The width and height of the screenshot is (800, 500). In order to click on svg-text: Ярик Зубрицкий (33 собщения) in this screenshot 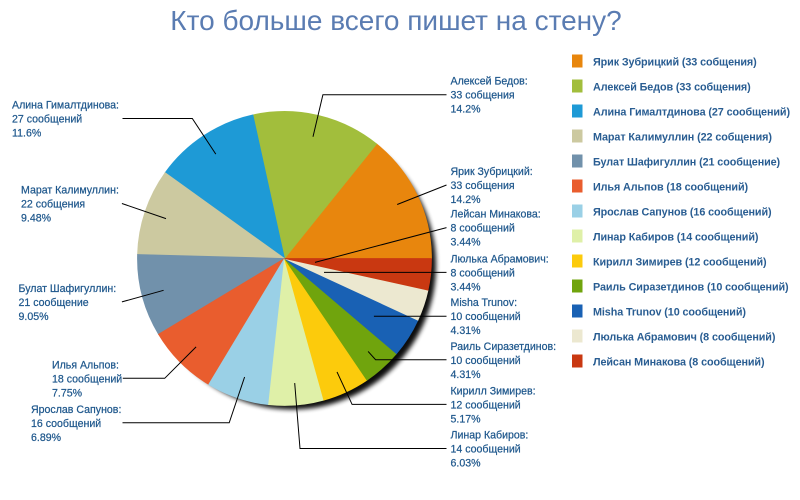, I will do `click(675, 63)`.